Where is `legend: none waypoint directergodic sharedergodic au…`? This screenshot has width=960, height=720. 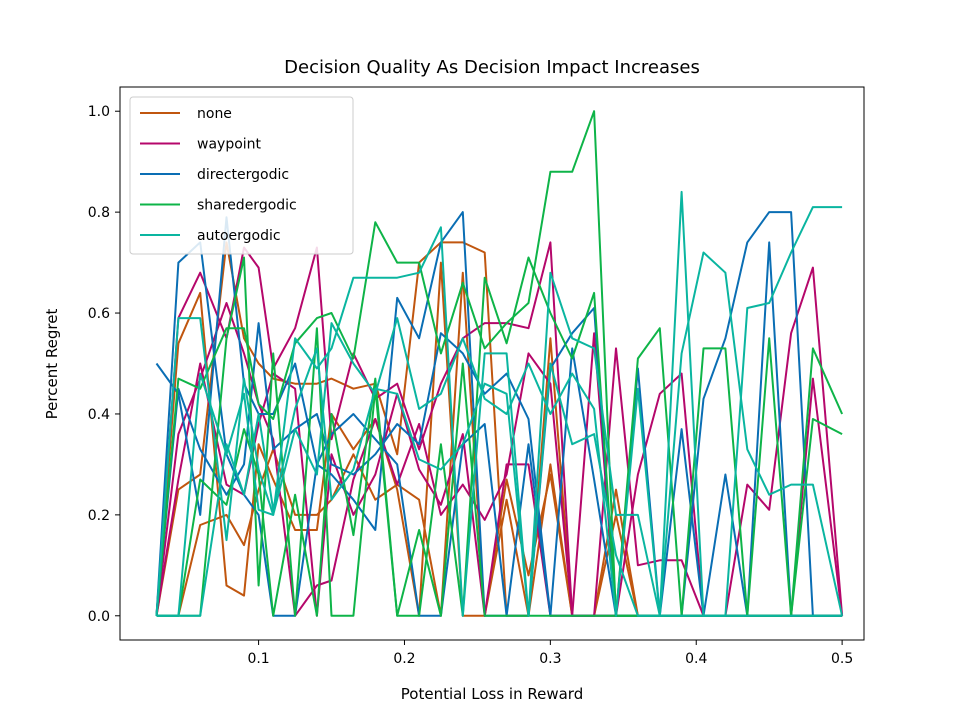 legend: none waypoint directergodic sharedergodic au… is located at coordinates (241, 175).